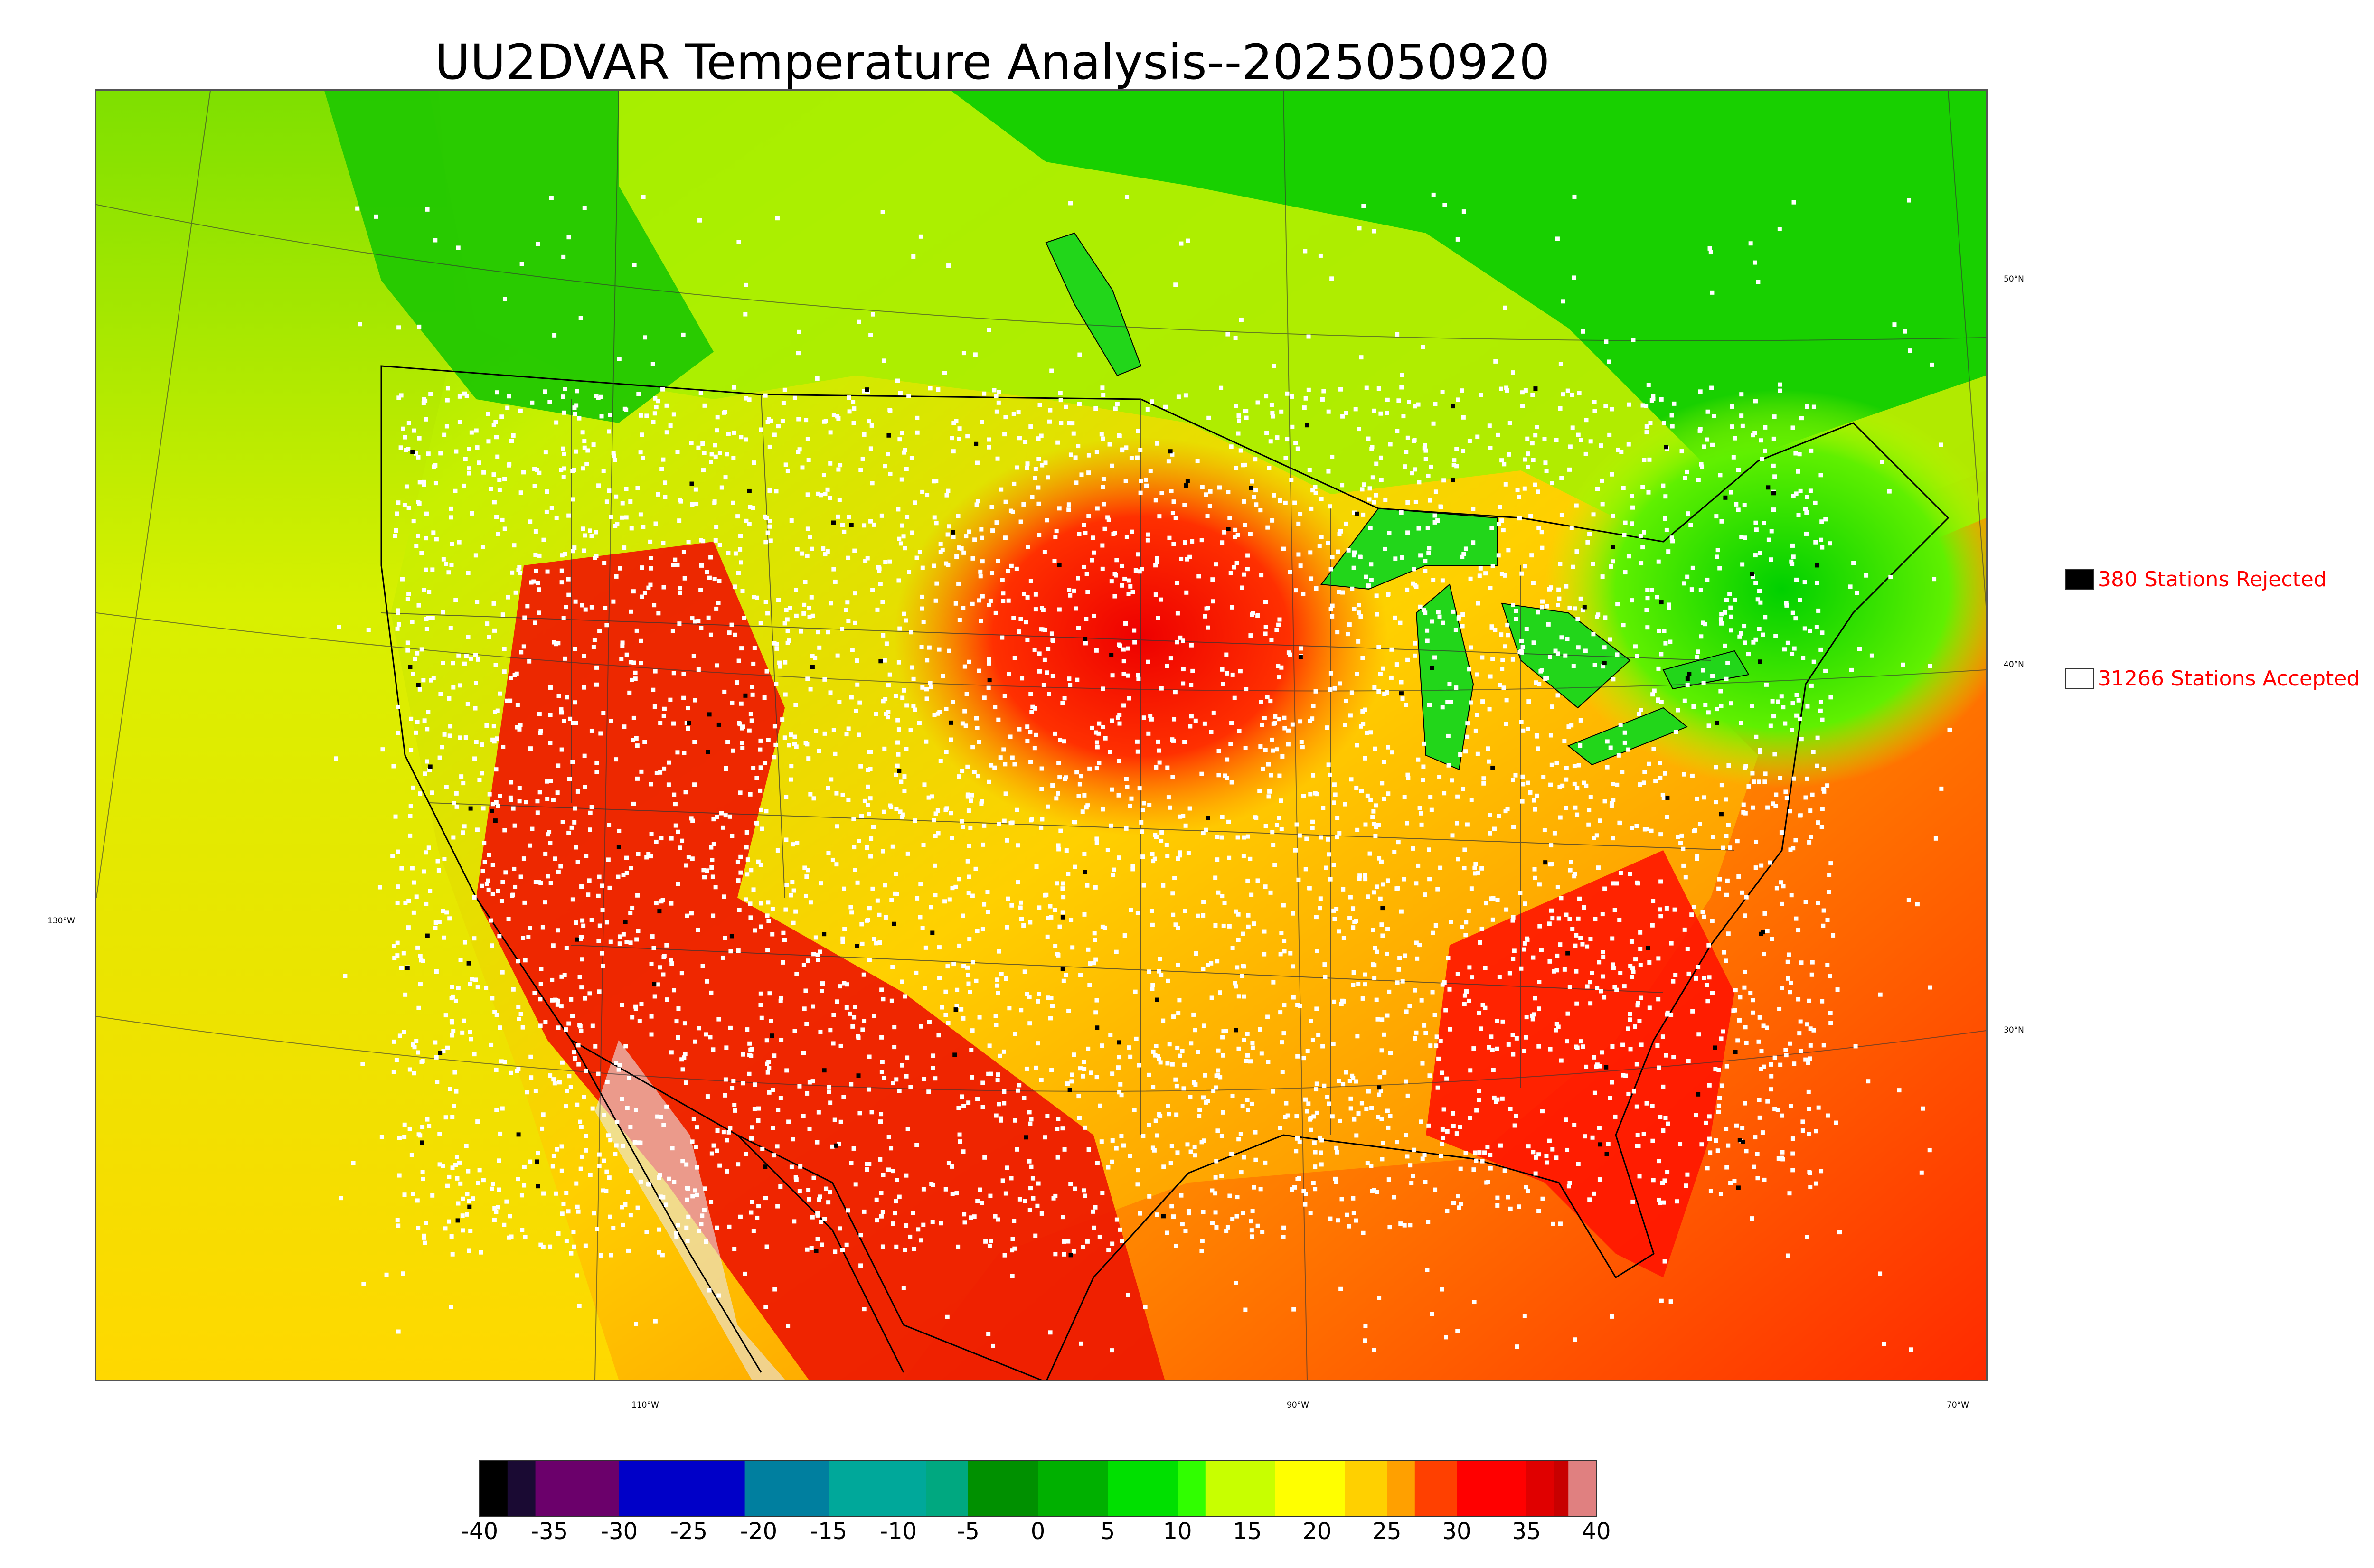 Image resolution: width=2374 pixels, height=1568 pixels. I want to click on colorbar-tick-label: 30, so click(1456, 1531).